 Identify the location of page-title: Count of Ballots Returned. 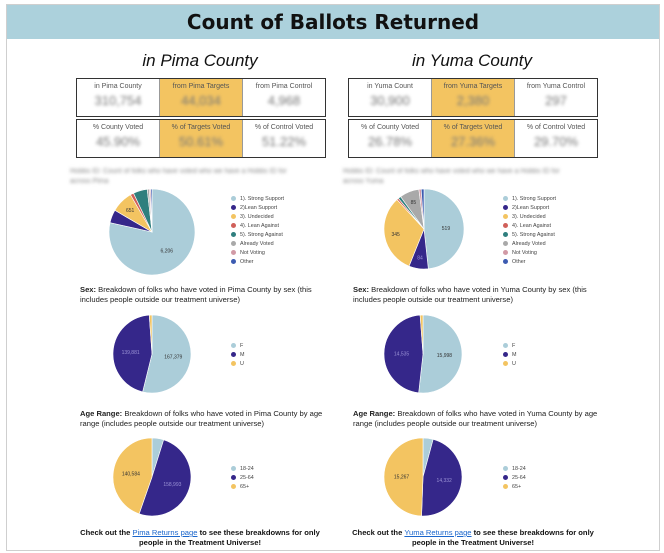
(333, 22).